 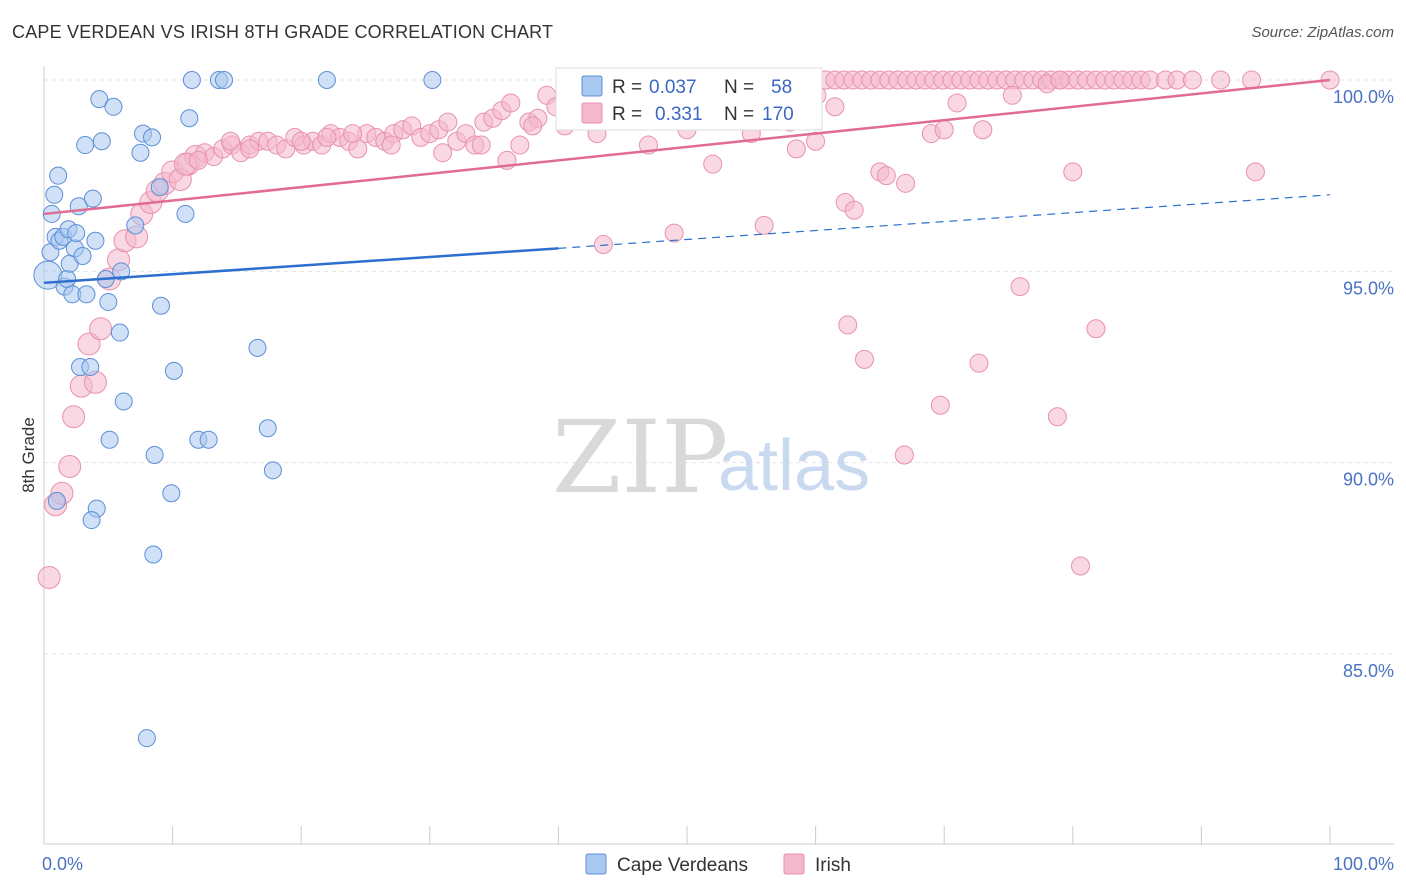 I want to click on watermark-atlas: atlas, so click(x=794, y=466).